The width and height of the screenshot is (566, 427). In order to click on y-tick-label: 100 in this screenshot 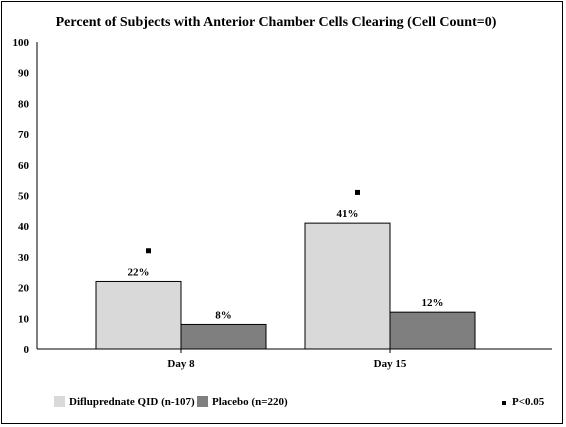, I will do `click(21, 43)`.